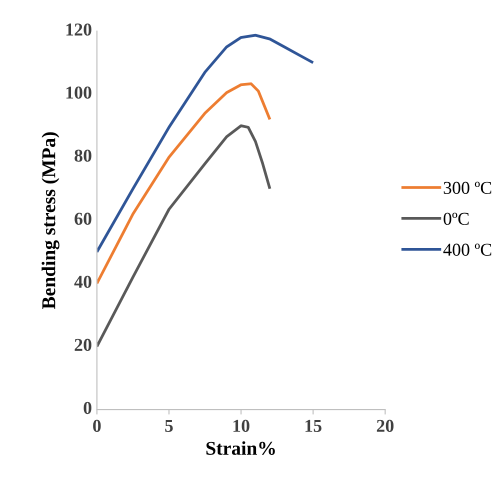 The image size is (497, 479). Describe the element at coordinates (241, 426) in the screenshot. I see `x-tick-label: 10` at that location.